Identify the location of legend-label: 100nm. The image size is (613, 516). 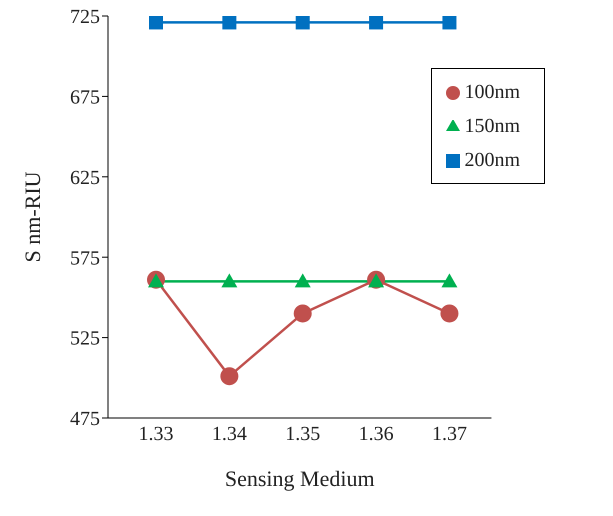
(492, 92).